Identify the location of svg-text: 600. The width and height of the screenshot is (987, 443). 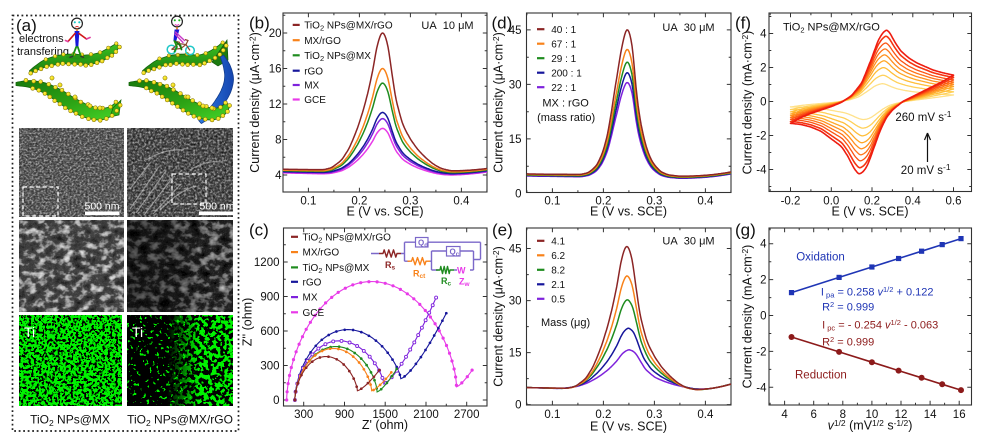
(269, 332).